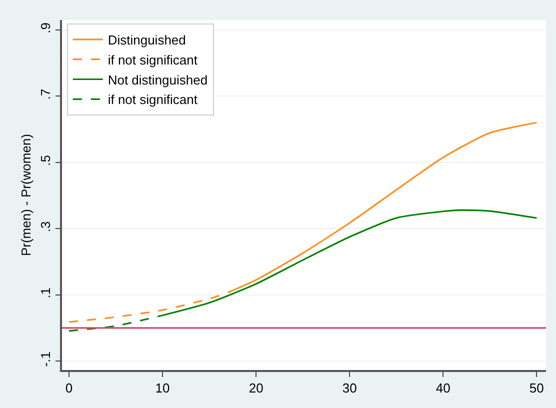  I want to click on y-axis-title: Pr(men) - Pr(women), so click(26, 195).